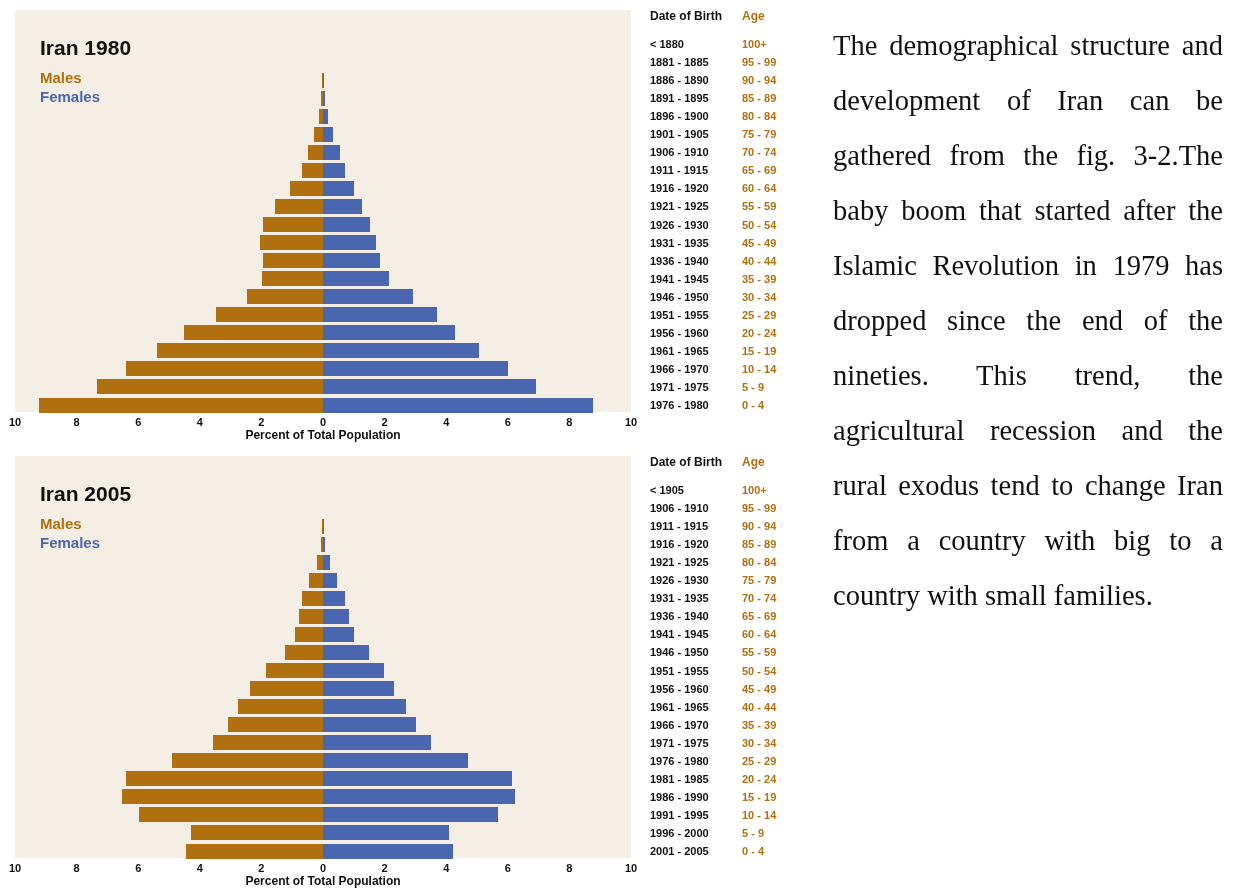  I want to click on y2-tick-label: < 1880, so click(667, 44).